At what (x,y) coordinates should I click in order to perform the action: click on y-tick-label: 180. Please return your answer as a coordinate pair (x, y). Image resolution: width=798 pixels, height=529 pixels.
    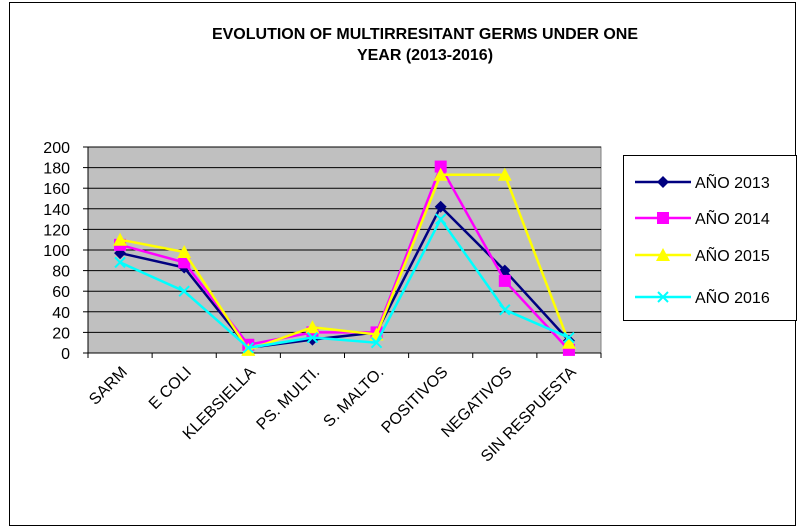
    Looking at the image, I should click on (56, 169).